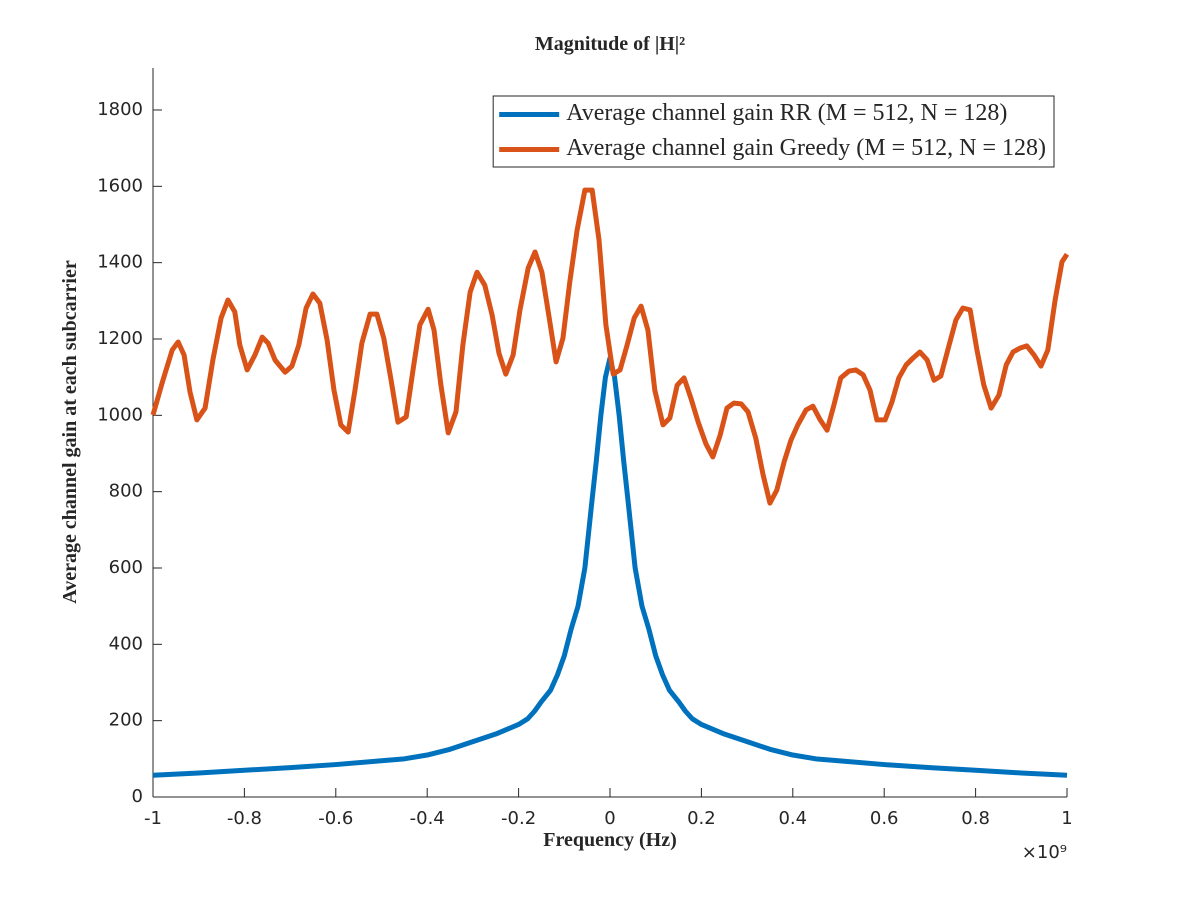 Image resolution: width=1180 pixels, height=897 pixels. Describe the element at coordinates (137, 796) in the screenshot. I see `y-tick-label: 0` at that location.